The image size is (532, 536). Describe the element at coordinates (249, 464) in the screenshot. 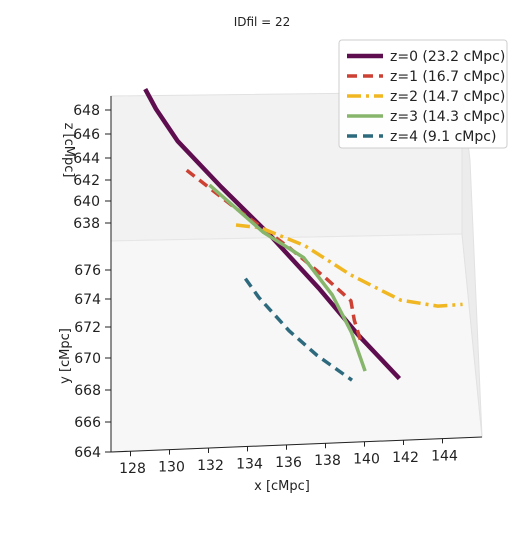

I see `x-tick-label: 134` at that location.